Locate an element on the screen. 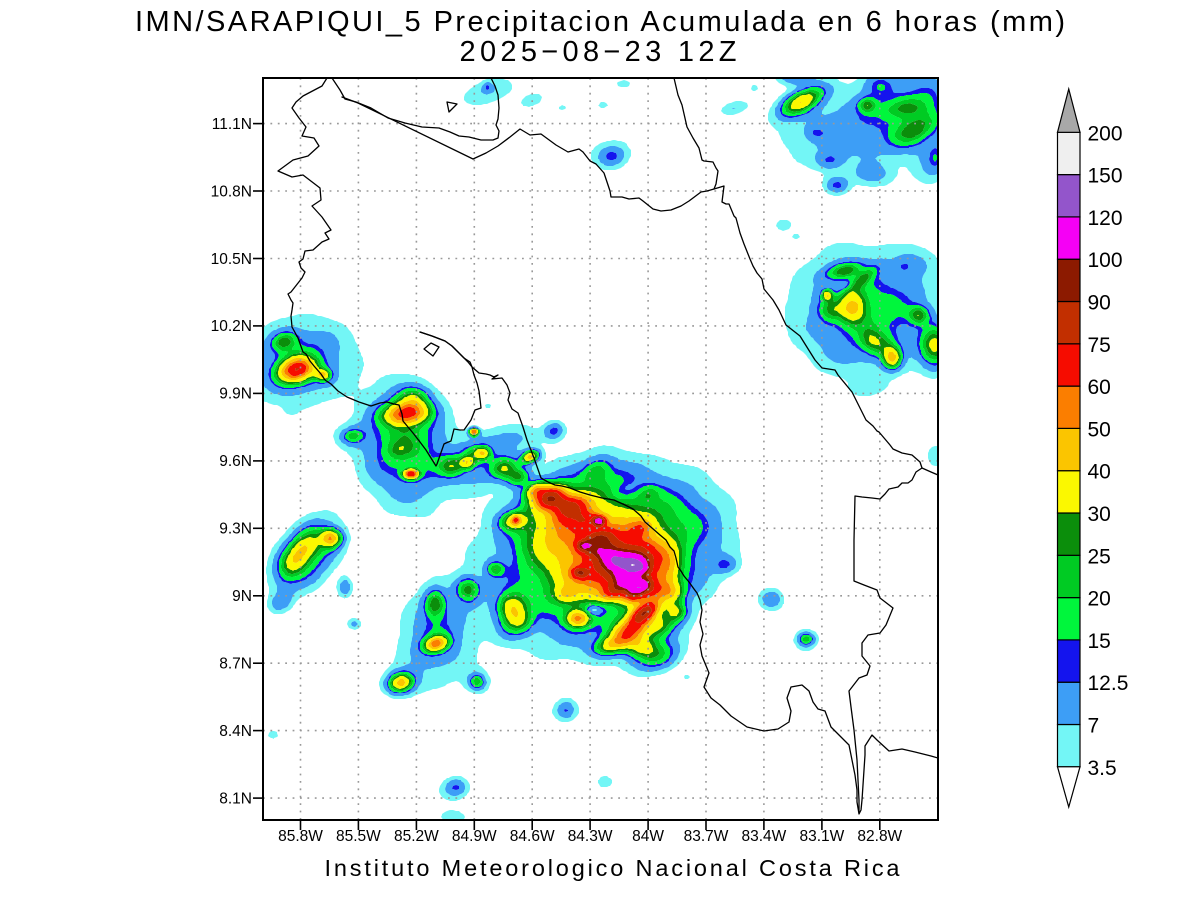 The width and height of the screenshot is (1200, 900). svg-text: 10.2N is located at coordinates (231, 326).